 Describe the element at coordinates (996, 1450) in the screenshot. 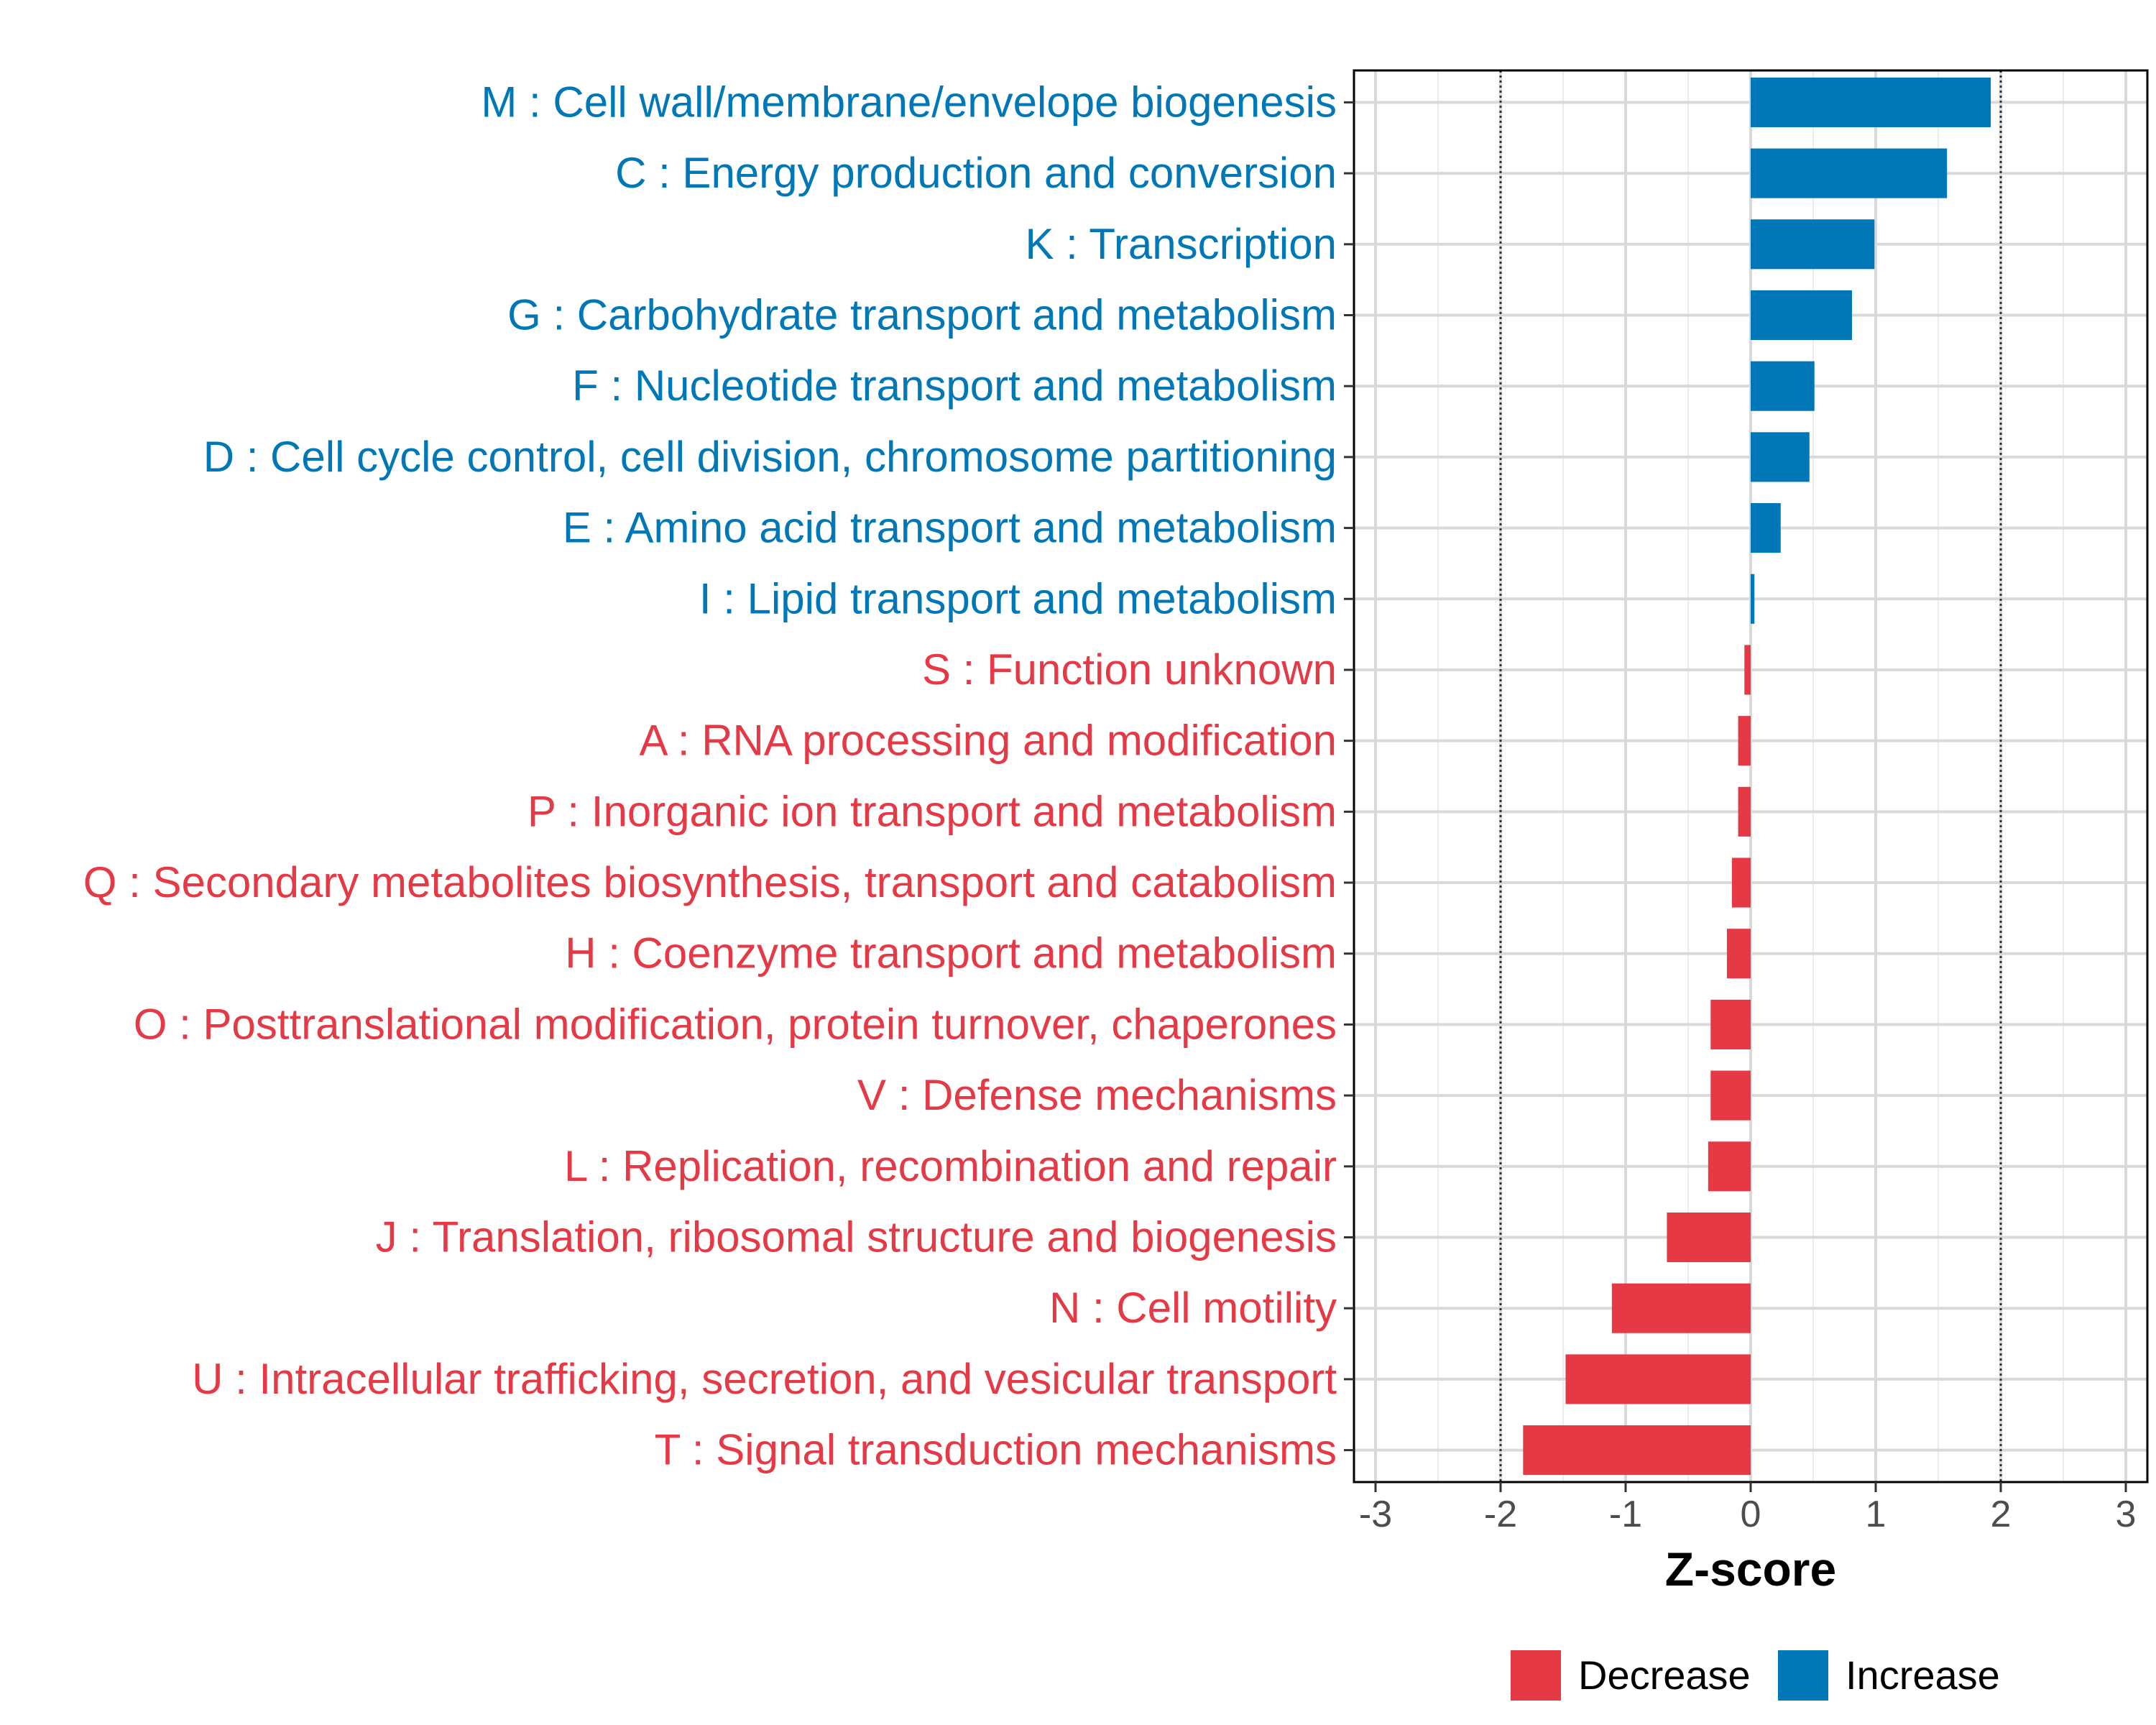

I see `category-label: T : Signal transduction mechanisms` at that location.